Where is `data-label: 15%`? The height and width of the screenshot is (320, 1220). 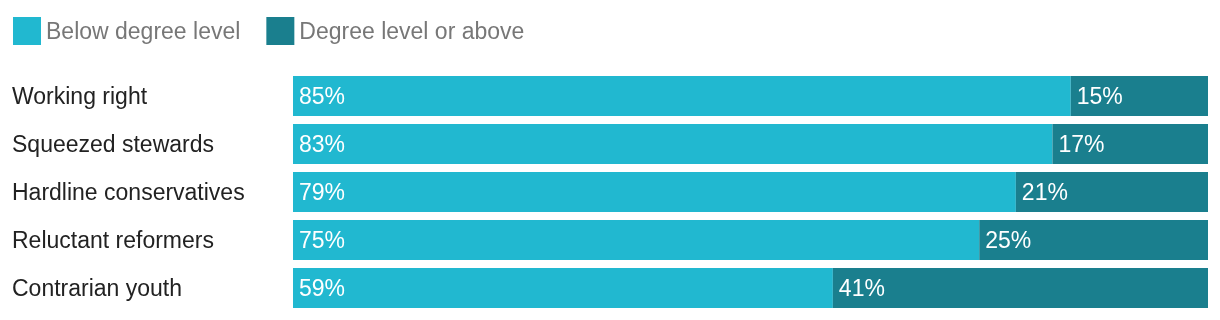 data-label: 15% is located at coordinates (1099, 96).